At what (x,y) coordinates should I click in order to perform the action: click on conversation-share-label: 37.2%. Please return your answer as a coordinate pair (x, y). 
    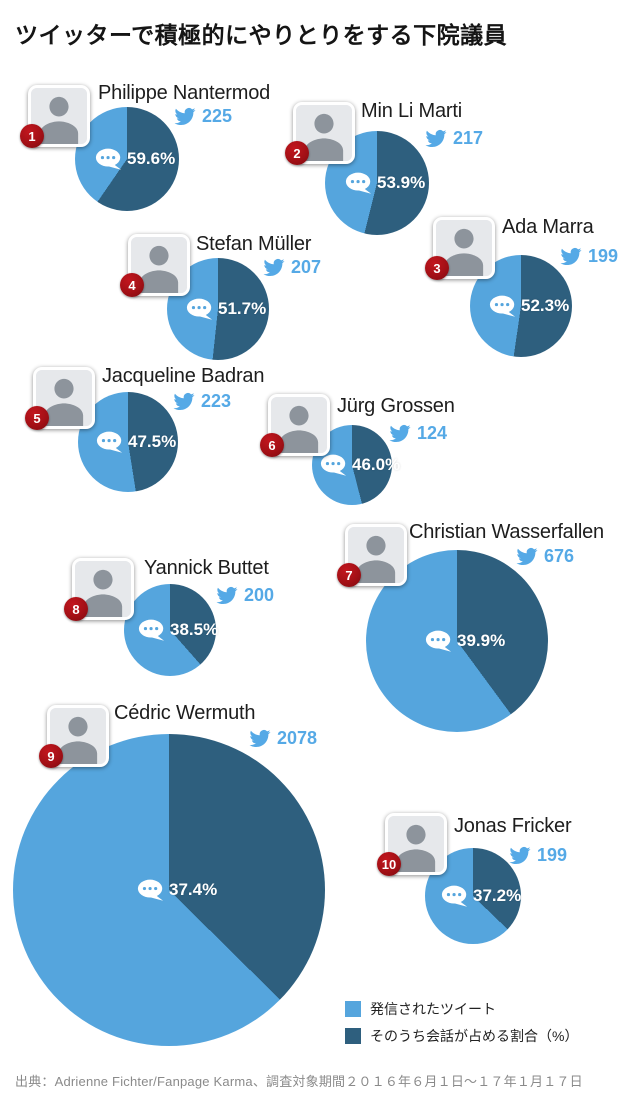
    Looking at the image, I should click on (481, 896).